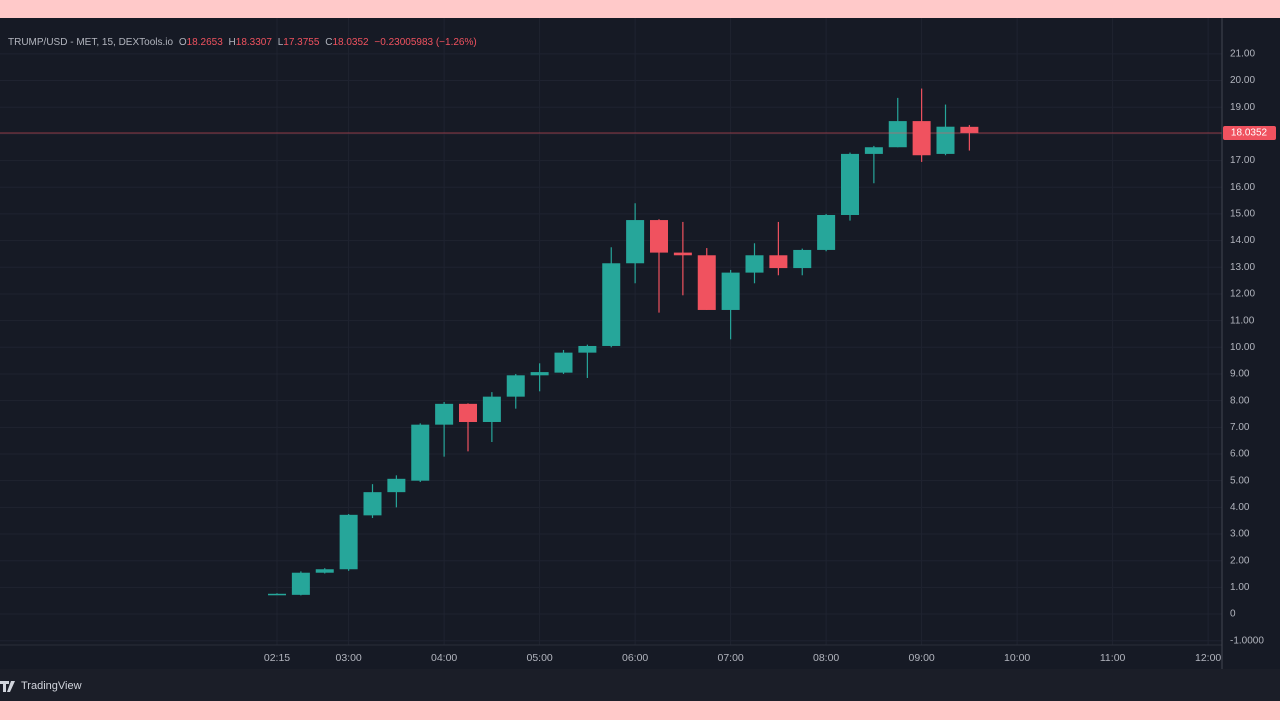  I want to click on x-tick-label: 05:00, so click(539, 658).